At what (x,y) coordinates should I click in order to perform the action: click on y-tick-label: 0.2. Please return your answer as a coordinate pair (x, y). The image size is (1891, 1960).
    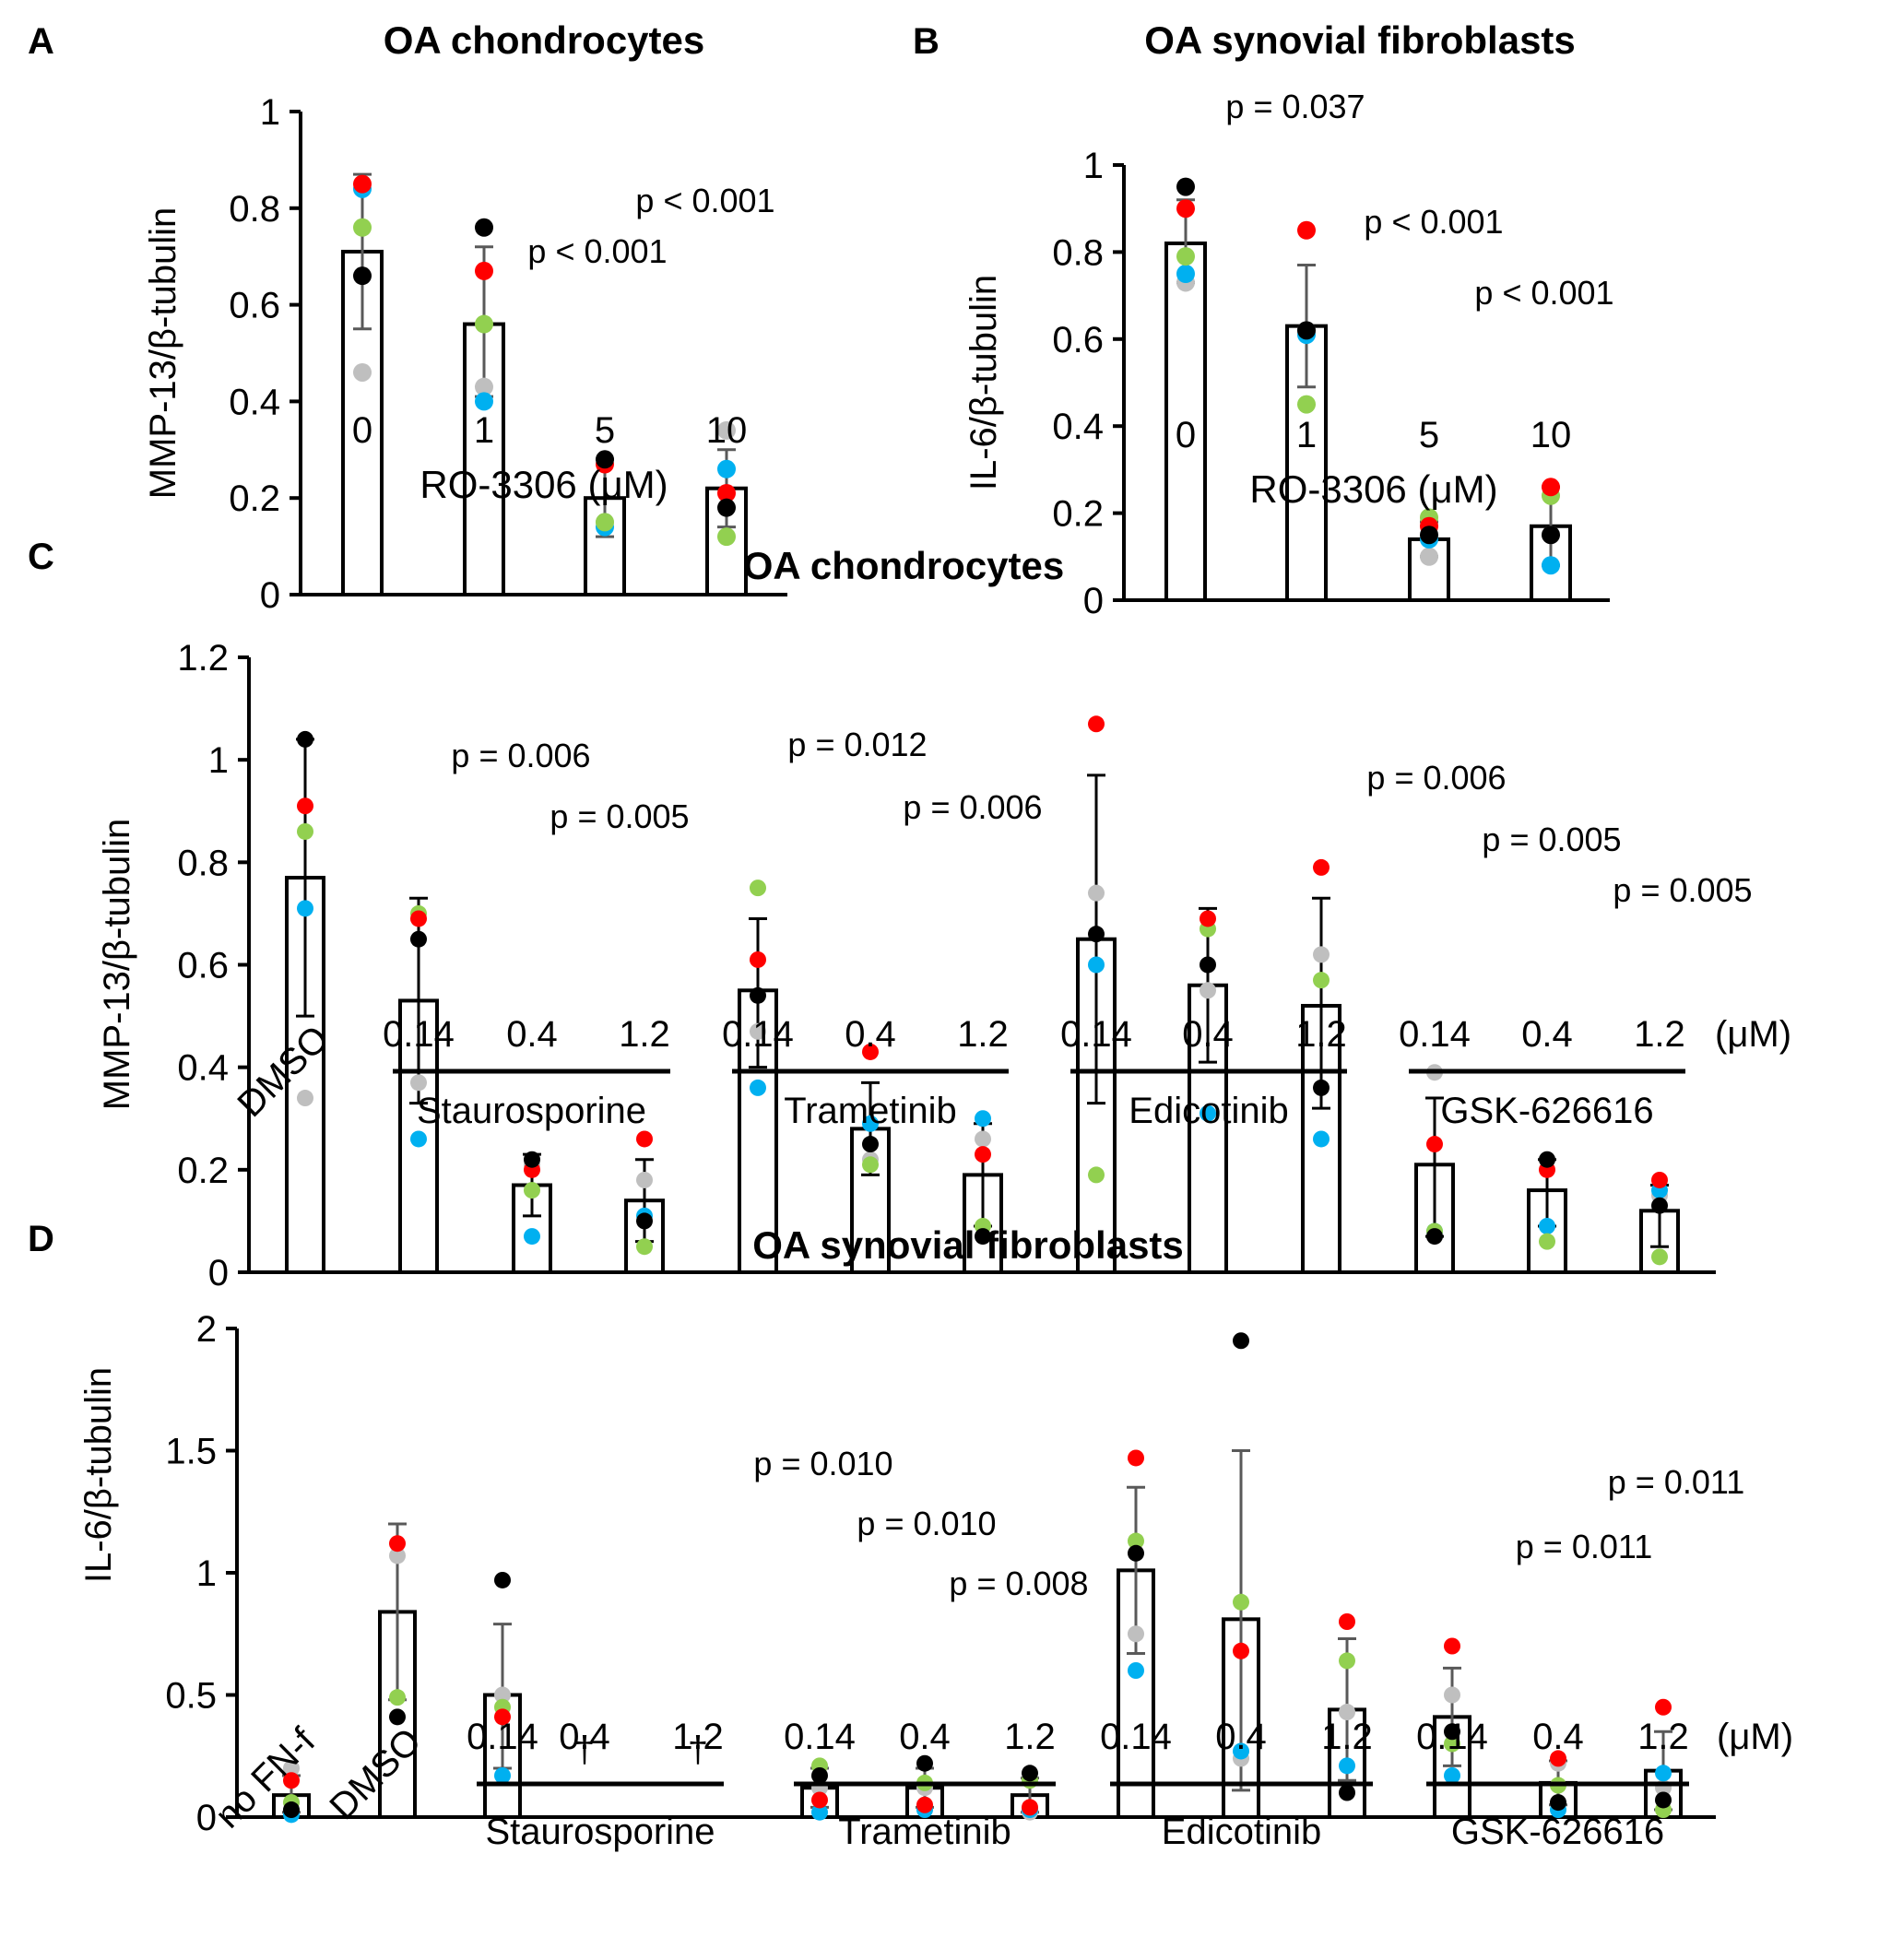
    Looking at the image, I should click on (1078, 515).